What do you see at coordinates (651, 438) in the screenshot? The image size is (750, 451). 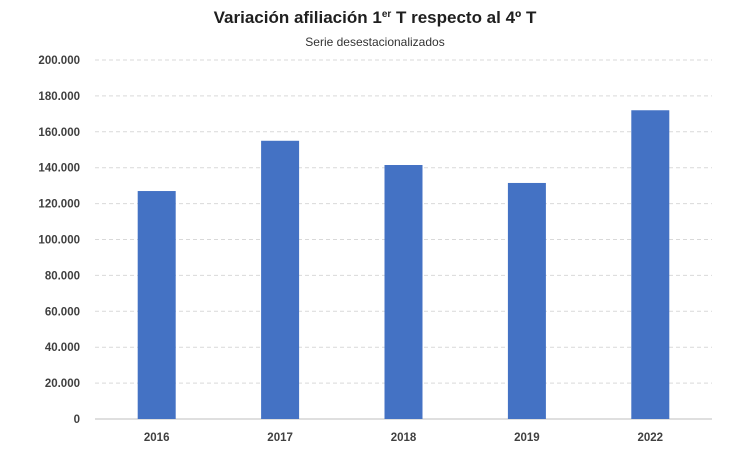 I see `x-tick-label: 2022` at bounding box center [651, 438].